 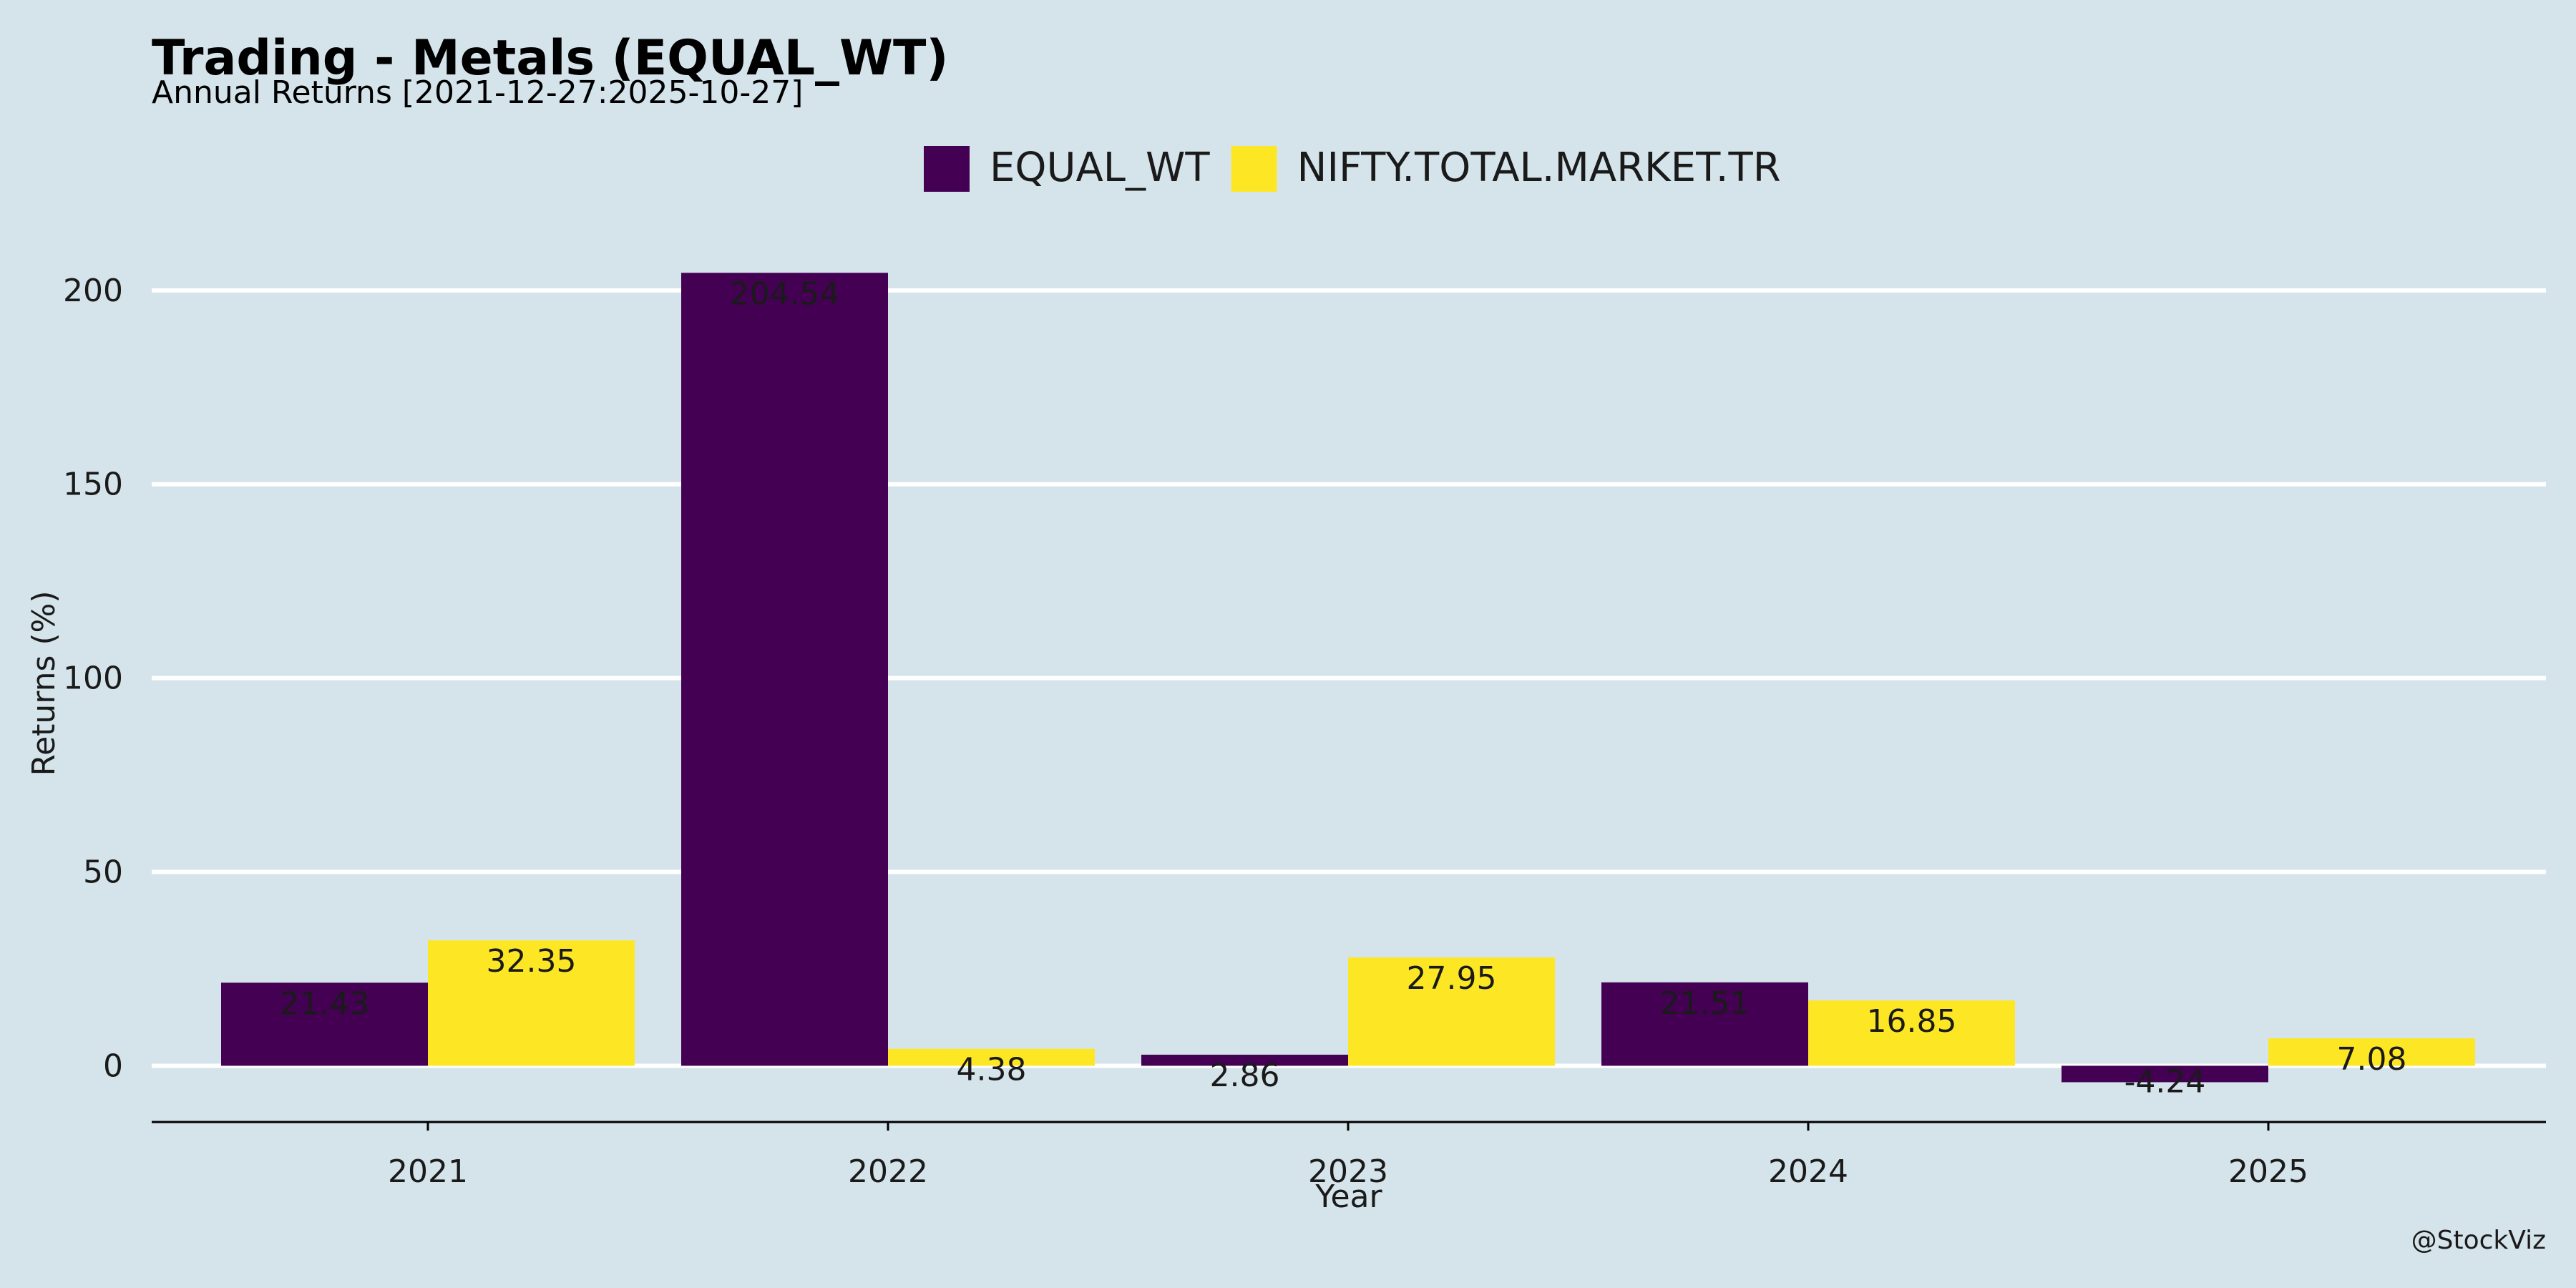 I want to click on data-label: 7.08, so click(x=2372, y=1059).